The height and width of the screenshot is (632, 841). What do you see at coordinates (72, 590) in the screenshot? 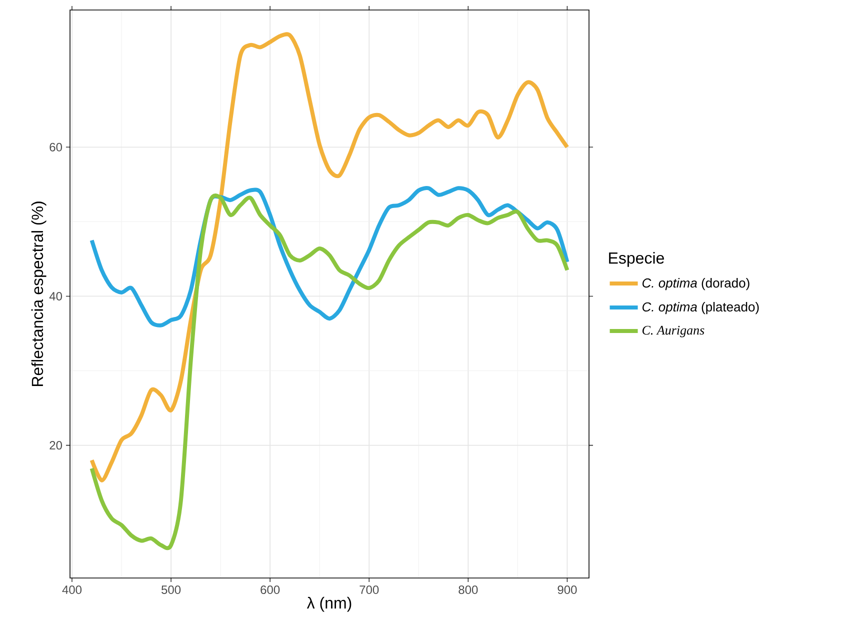
I see `x-tick-label: 400` at bounding box center [72, 590].